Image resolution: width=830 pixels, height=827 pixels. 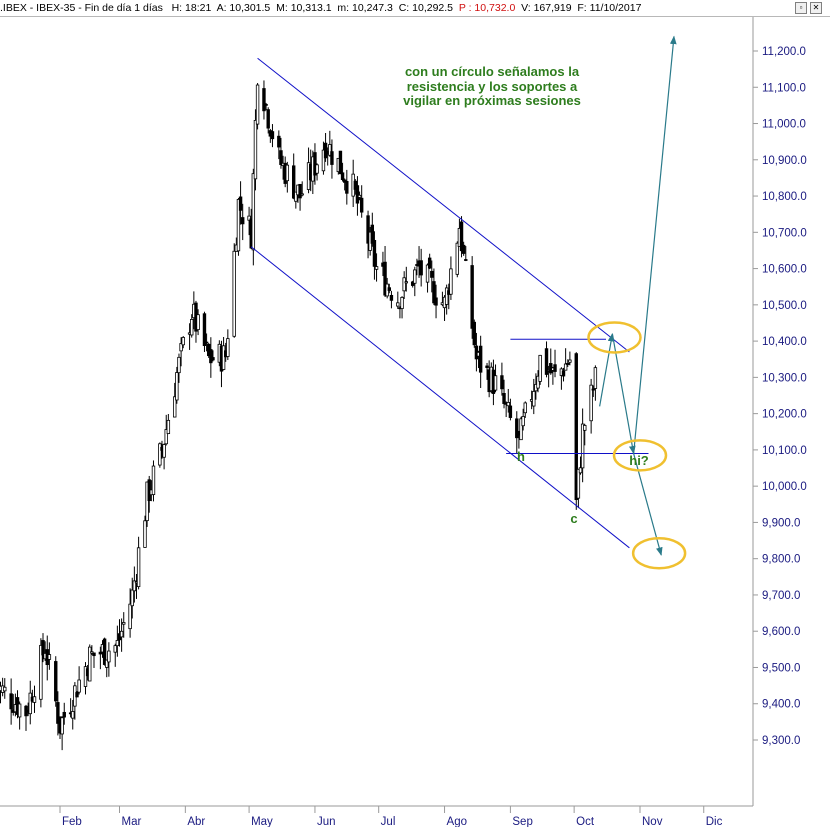 What do you see at coordinates (72, 821) in the screenshot?
I see `x-tick-label: Feb` at bounding box center [72, 821].